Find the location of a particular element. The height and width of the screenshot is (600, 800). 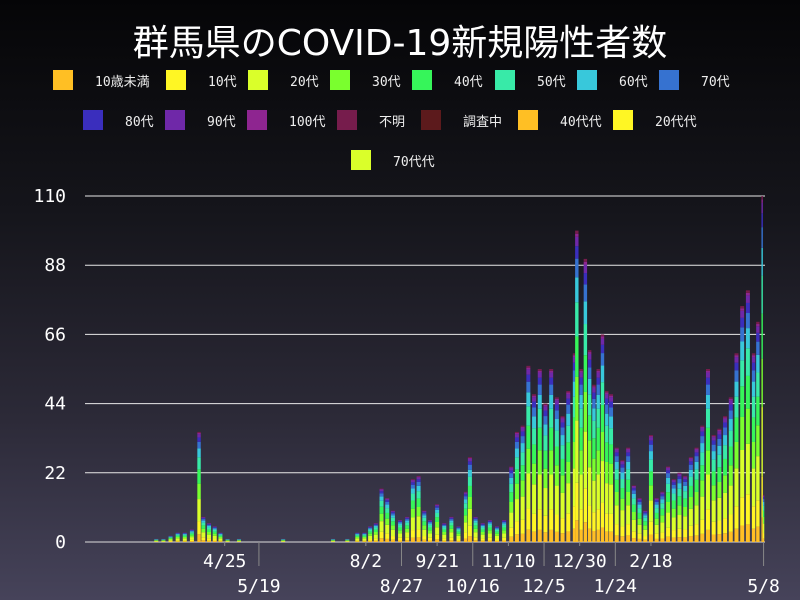

legend-item: 90代 is located at coordinates (200, 120).